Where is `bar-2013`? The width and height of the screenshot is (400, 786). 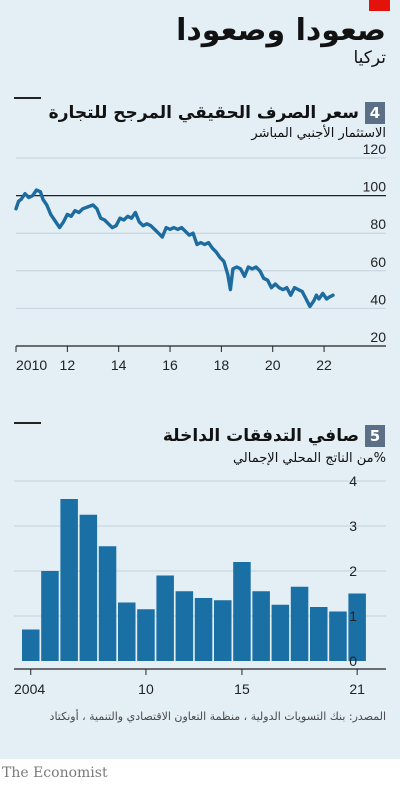 bar-2013 is located at coordinates (203, 629).